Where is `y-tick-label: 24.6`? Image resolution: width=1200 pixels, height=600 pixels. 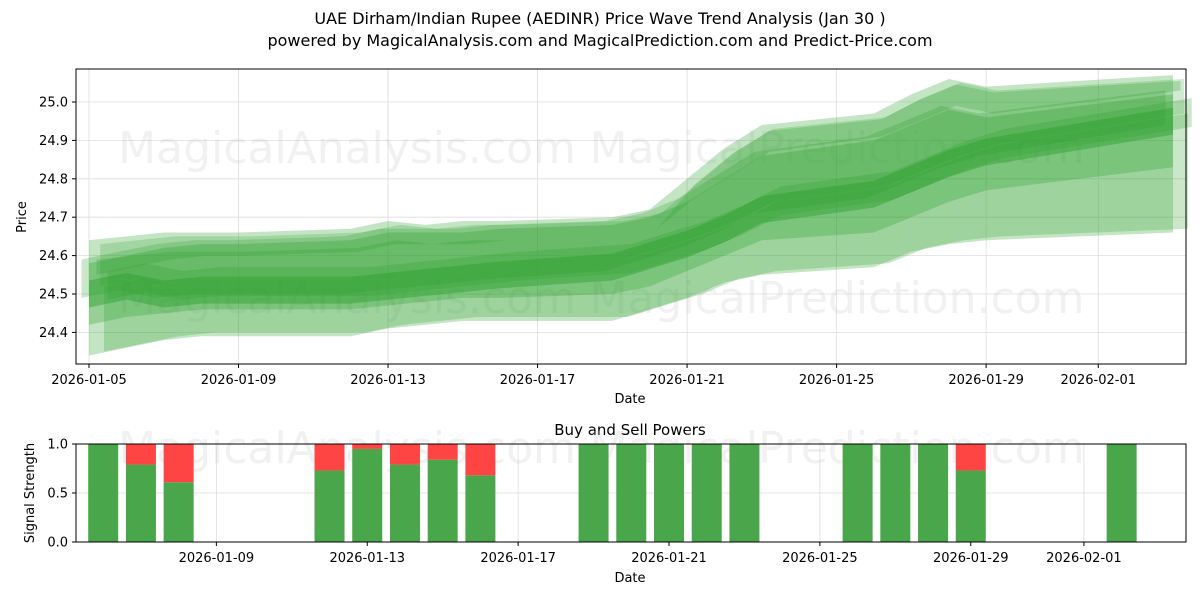 y-tick-label: 24.6 is located at coordinates (53, 256).